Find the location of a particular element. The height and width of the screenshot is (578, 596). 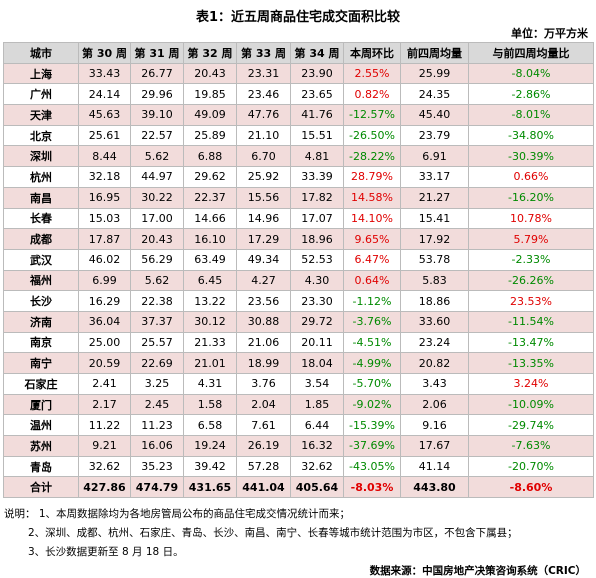

value-cell: 4.27 is located at coordinates (263, 280).